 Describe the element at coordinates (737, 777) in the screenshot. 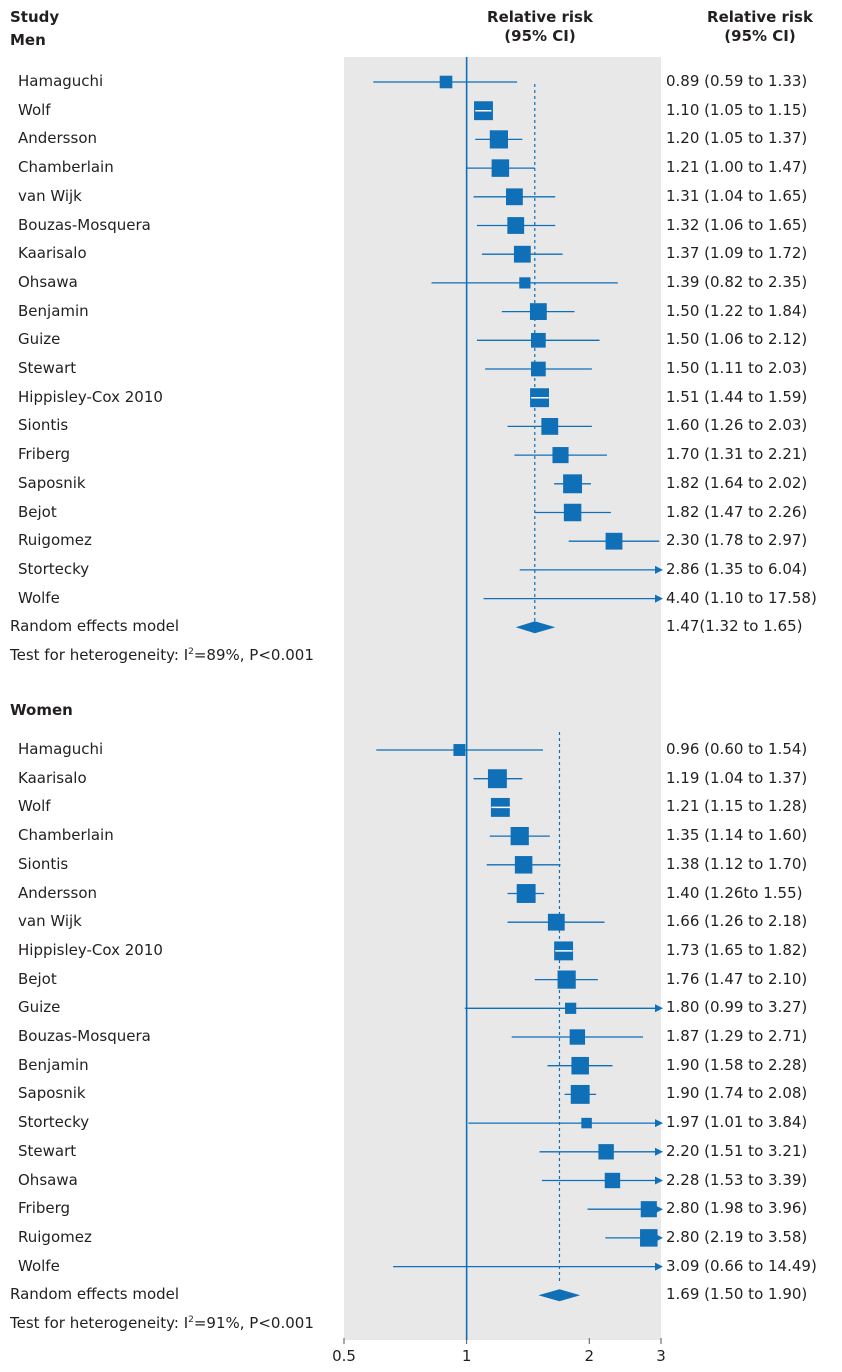

I see `ci-label: 1.19 (1.04 to 1.37)` at that location.